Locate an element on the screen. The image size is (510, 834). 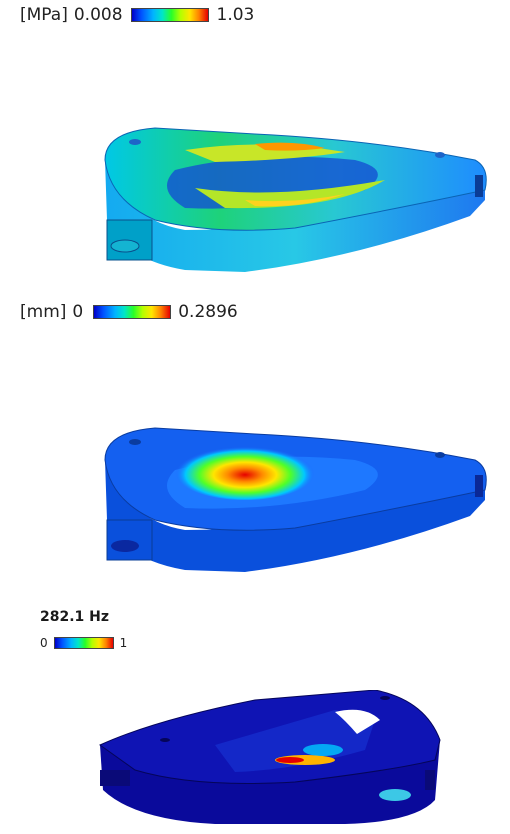
modal-frequency-label: 282.1 Hz is located at coordinates (75, 617).